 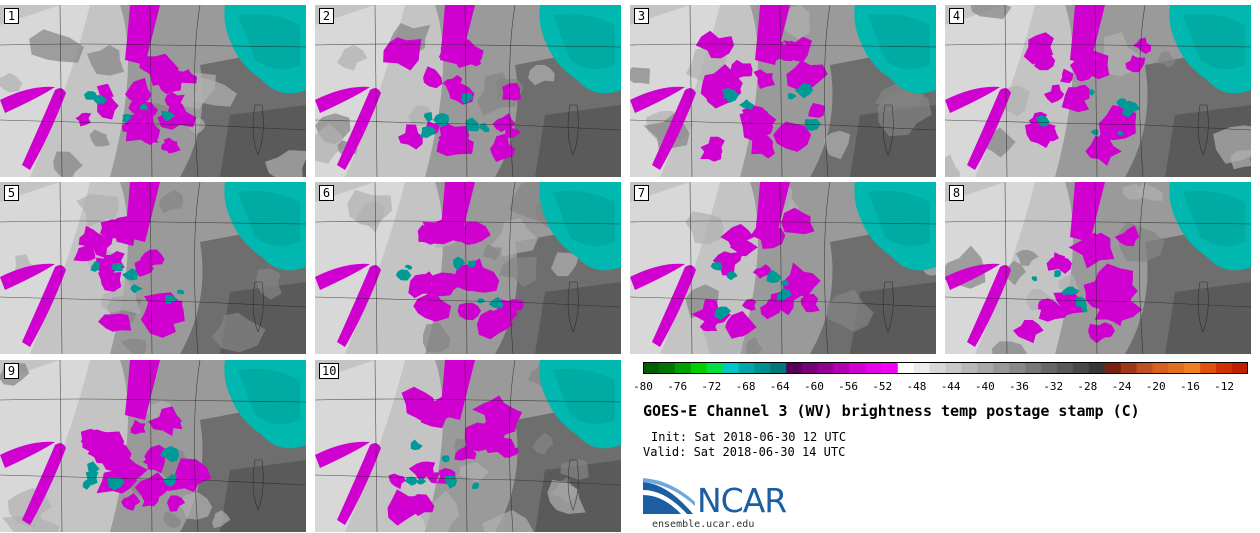 I want to click on stamp-panel-7: 7, so click(x=783, y=268).